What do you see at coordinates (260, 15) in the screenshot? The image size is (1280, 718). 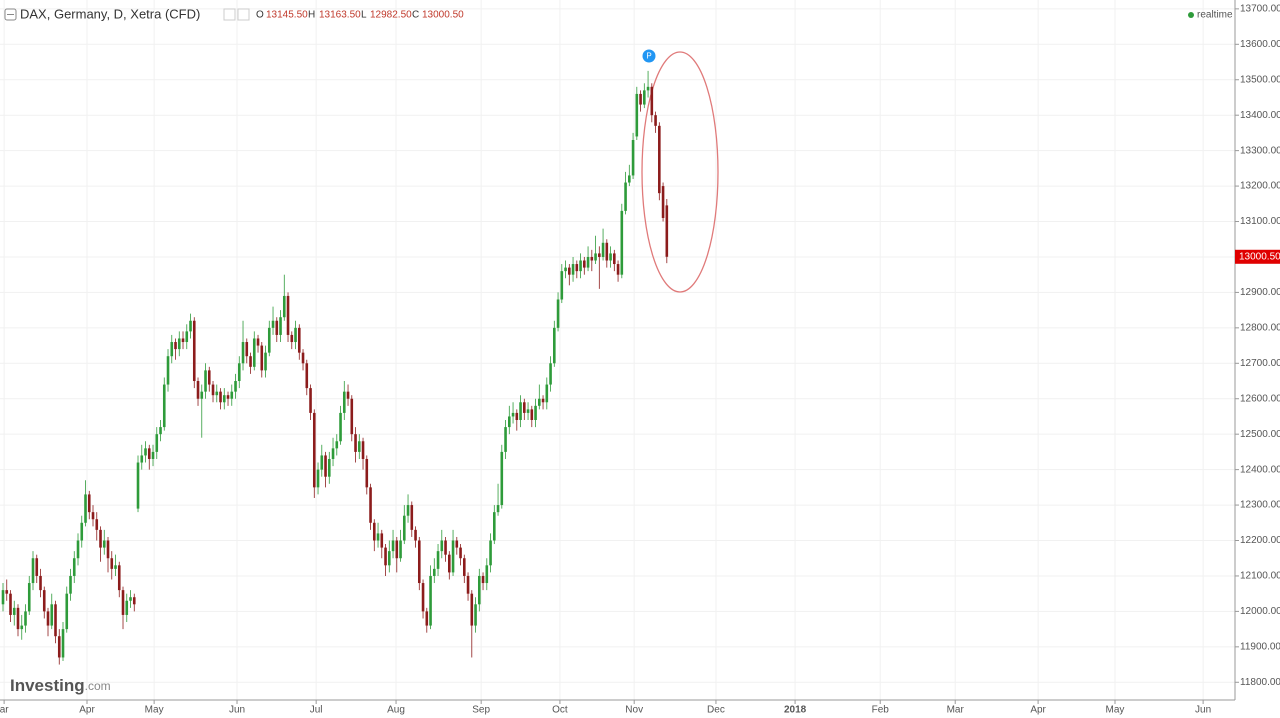 I see `open-label: O` at bounding box center [260, 15].